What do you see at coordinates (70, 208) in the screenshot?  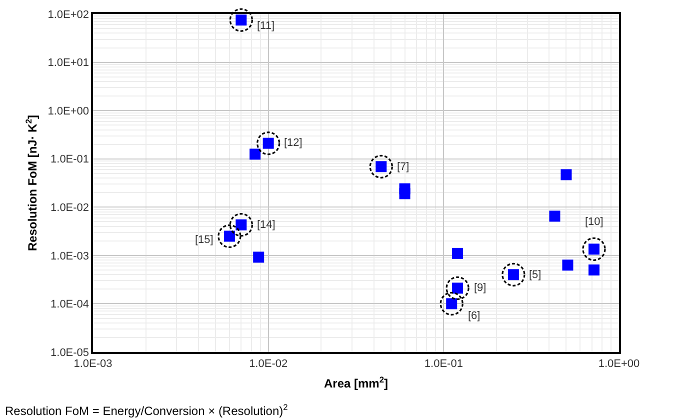 I see `y-tick-label: 1.0E-02` at bounding box center [70, 208].